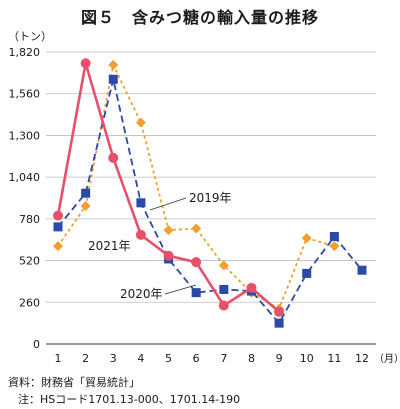 The height and width of the screenshot is (409, 400). I want to click on x-axis-unit: （月）, so click(387, 359).